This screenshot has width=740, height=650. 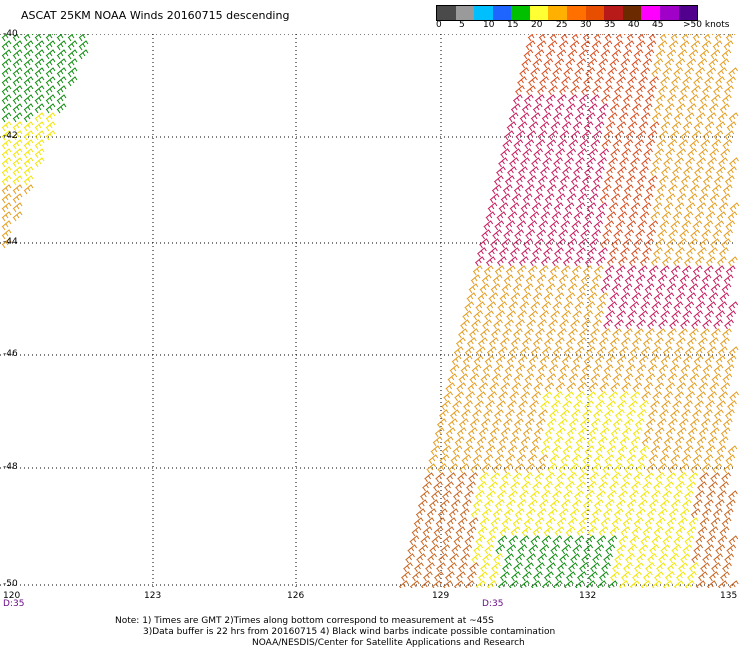 What do you see at coordinates (588, 596) in the screenshot?
I see `lon-label: 132` at bounding box center [588, 596].